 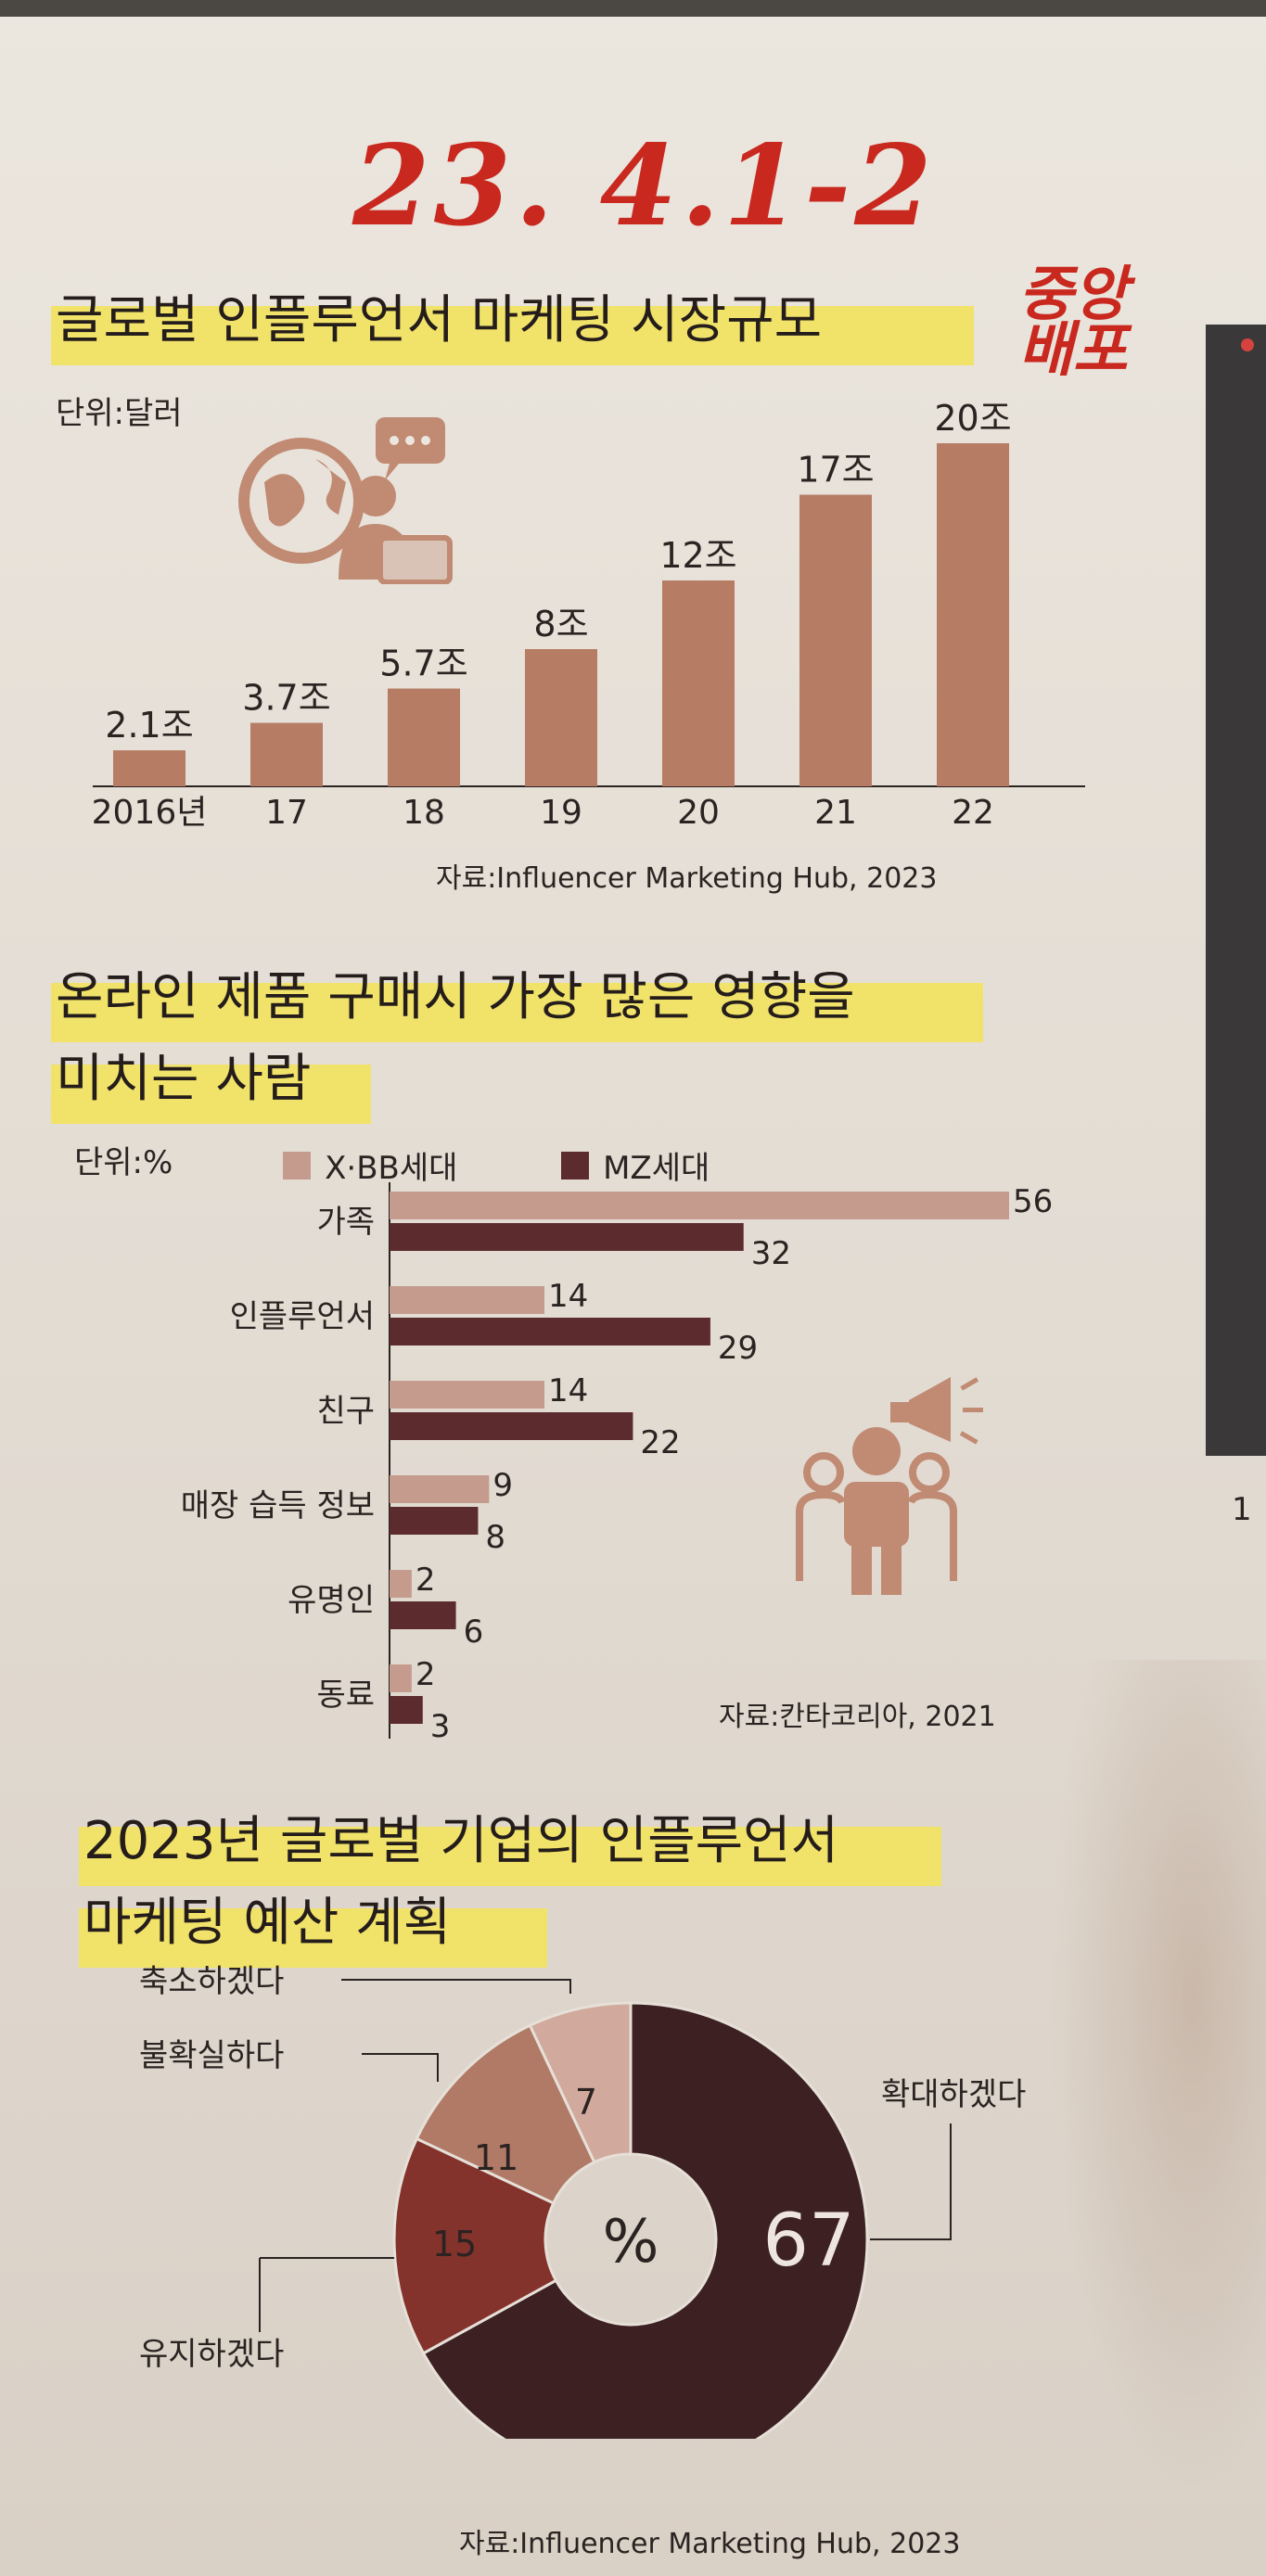 What do you see at coordinates (1157, 2077) in the screenshot?
I see `hand-shadow-decoration` at bounding box center [1157, 2077].